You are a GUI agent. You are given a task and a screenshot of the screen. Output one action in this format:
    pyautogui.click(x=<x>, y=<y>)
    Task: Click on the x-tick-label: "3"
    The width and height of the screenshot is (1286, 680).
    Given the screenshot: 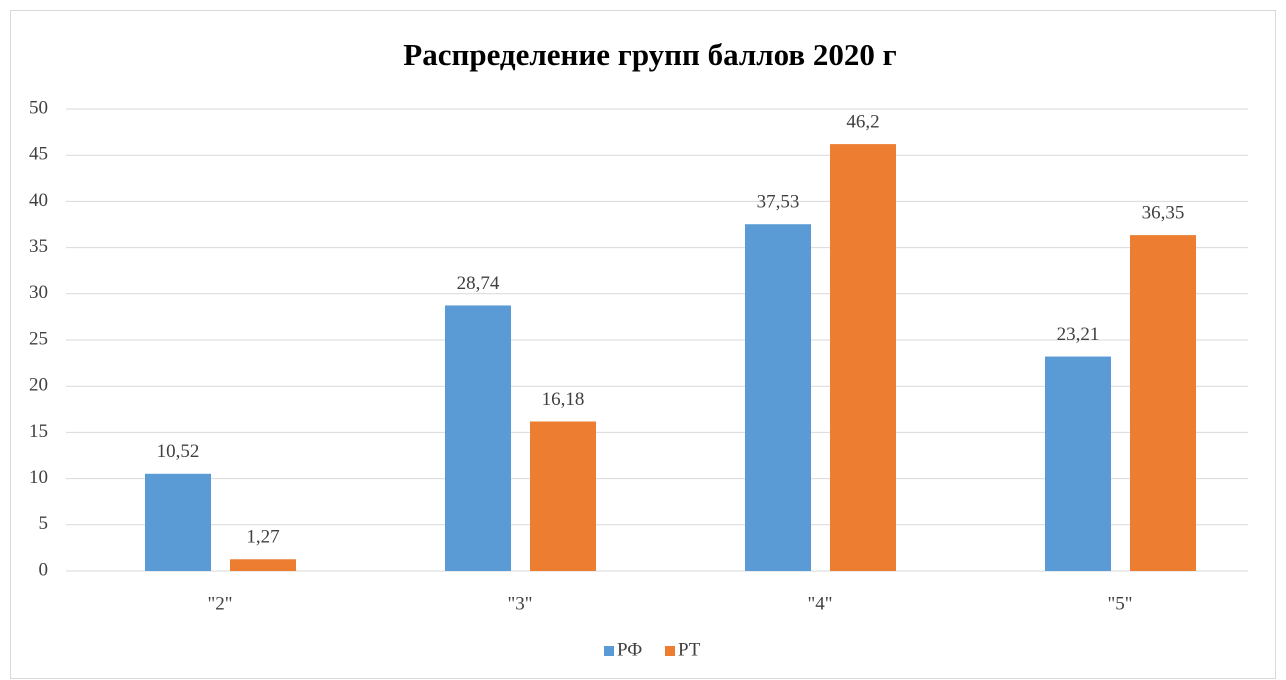 What is the action you would take?
    pyautogui.click(x=519, y=603)
    